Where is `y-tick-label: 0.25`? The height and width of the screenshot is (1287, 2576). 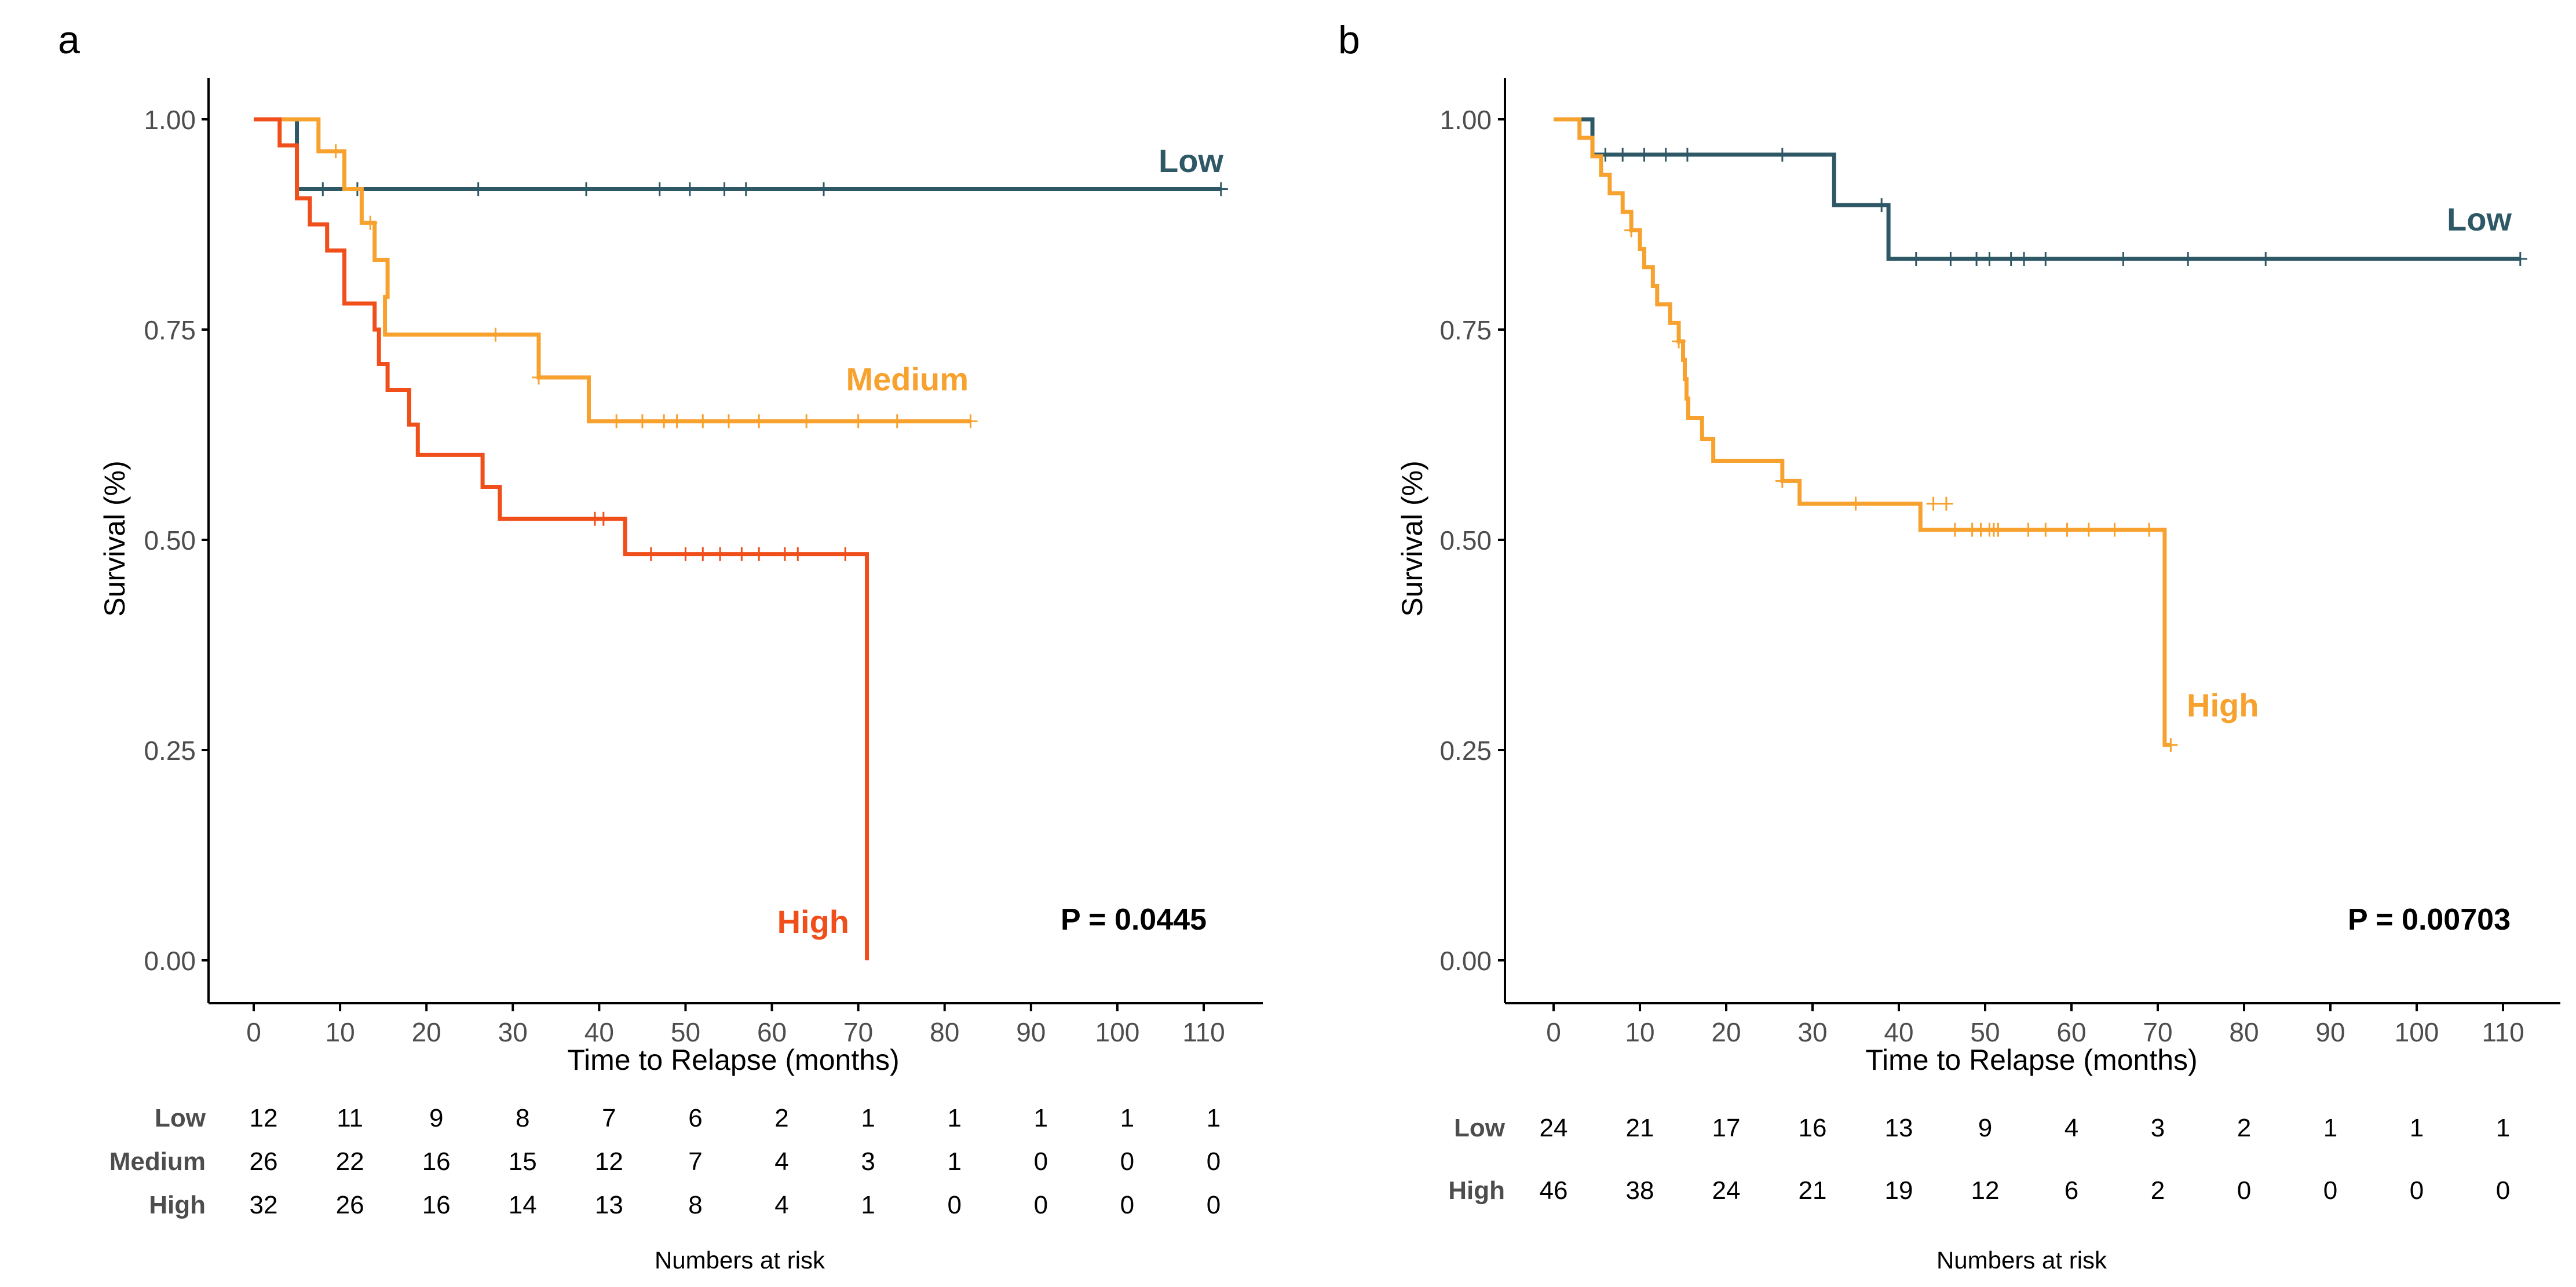
y-tick-label: 0.25 is located at coordinates (1465, 751).